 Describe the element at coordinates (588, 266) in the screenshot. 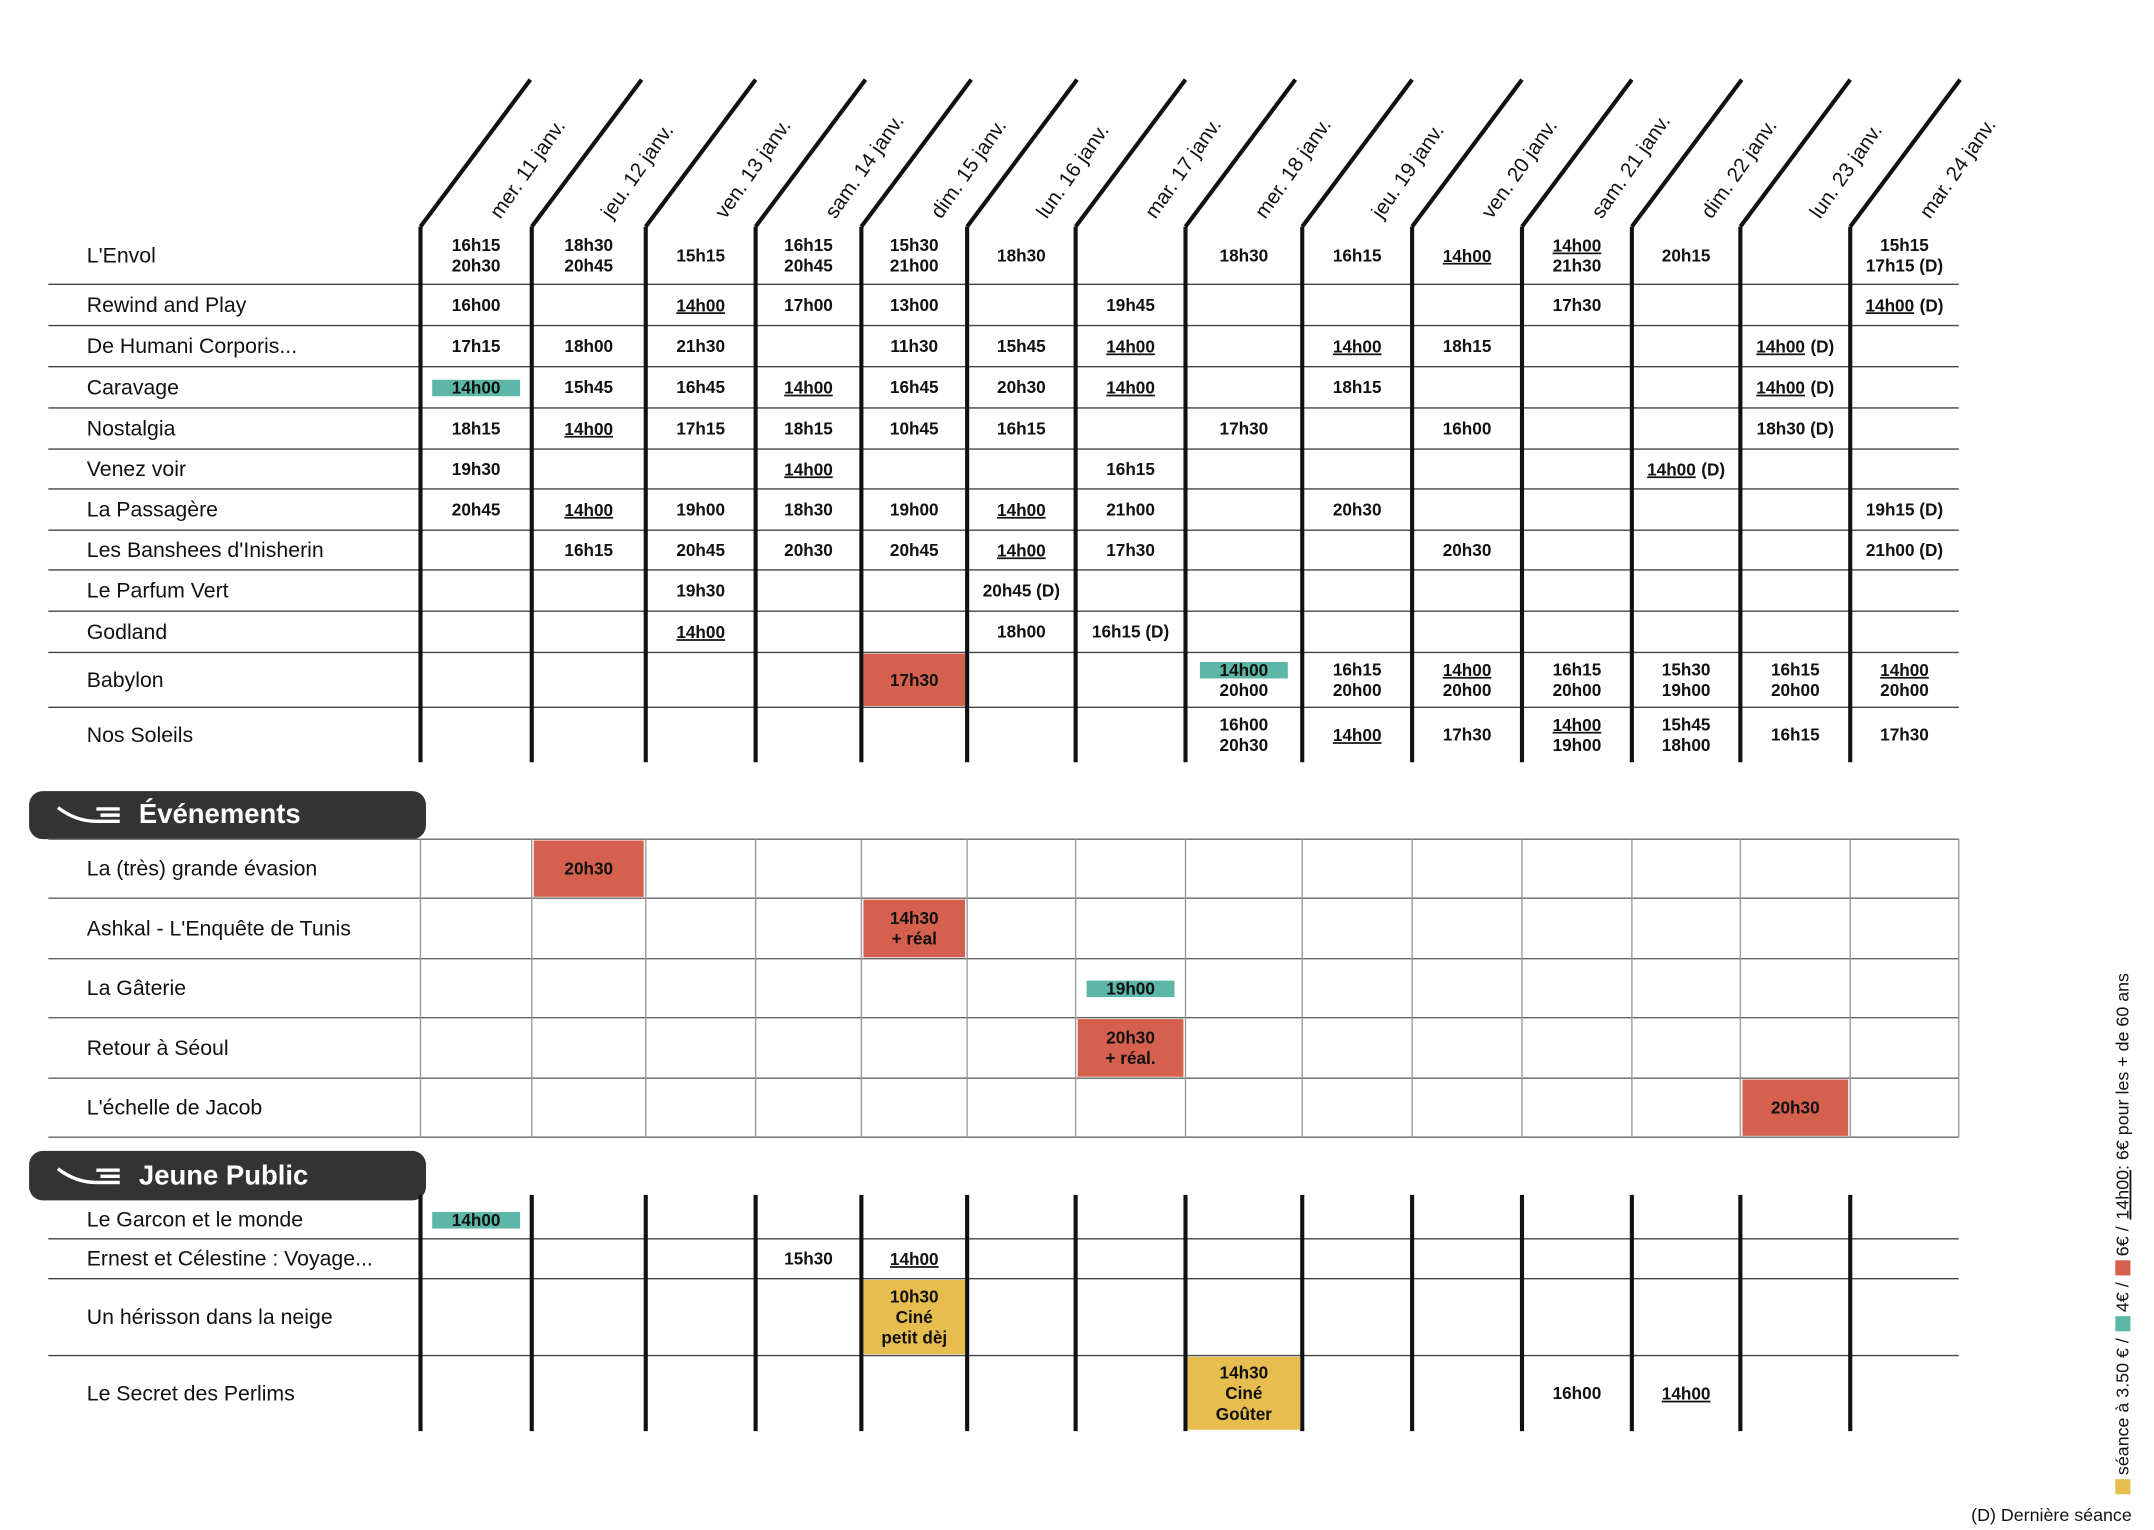

I see `showtime: 20h45` at that location.